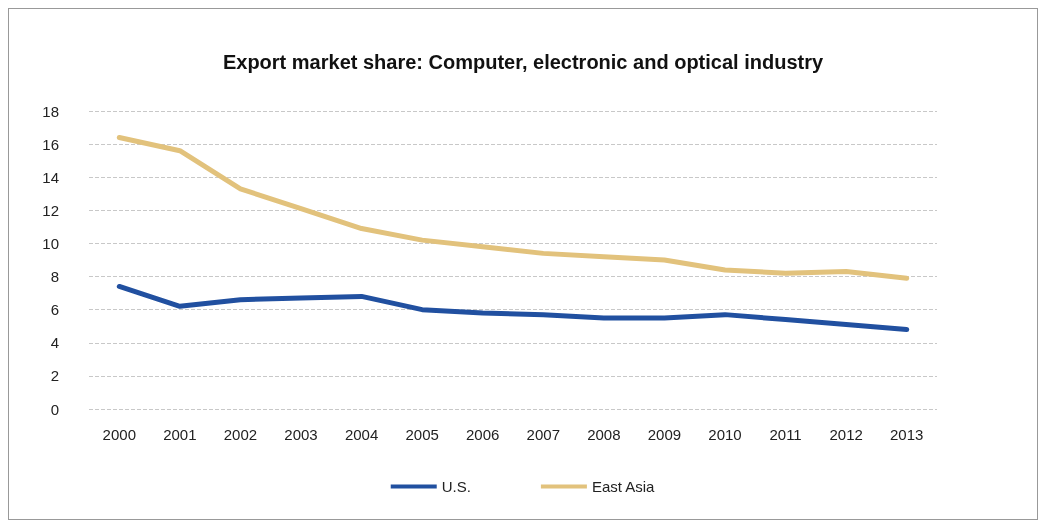 The image size is (1049, 531). What do you see at coordinates (604, 434) in the screenshot?
I see `x-tick-label: 2008` at bounding box center [604, 434].